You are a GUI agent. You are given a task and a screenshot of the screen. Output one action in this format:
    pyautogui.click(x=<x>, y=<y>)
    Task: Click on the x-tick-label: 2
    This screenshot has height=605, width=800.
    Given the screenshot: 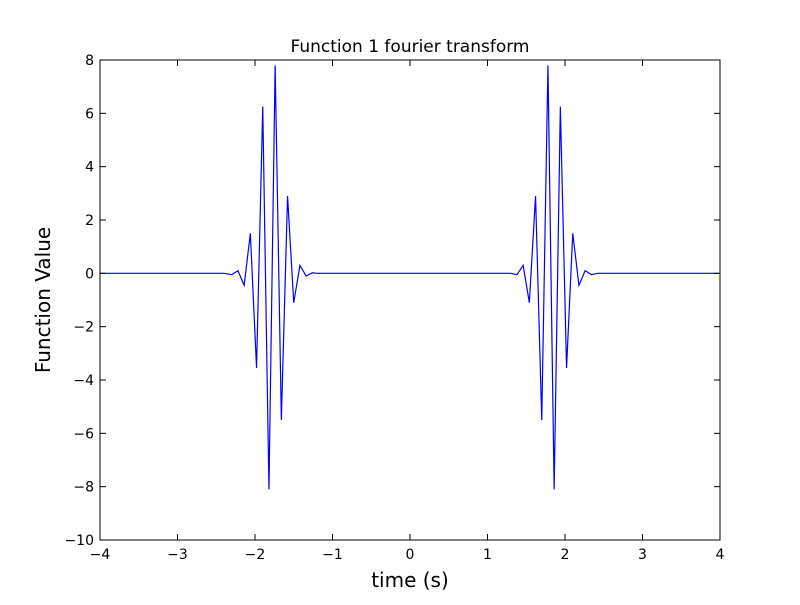 What is the action you would take?
    pyautogui.click(x=565, y=555)
    